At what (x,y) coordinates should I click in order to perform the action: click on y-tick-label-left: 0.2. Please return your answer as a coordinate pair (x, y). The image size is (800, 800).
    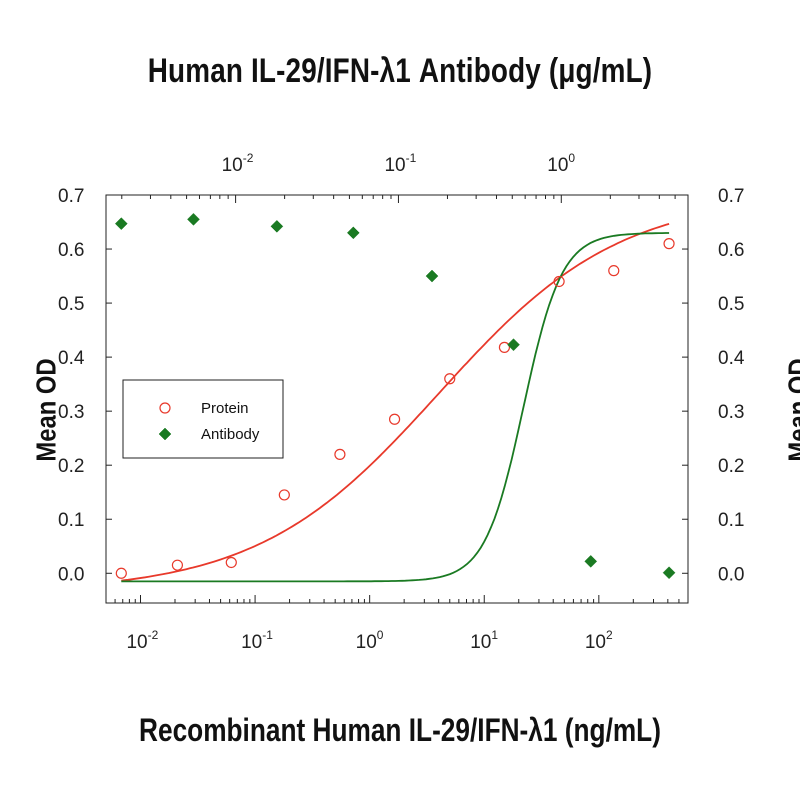
    Looking at the image, I should click on (71, 466).